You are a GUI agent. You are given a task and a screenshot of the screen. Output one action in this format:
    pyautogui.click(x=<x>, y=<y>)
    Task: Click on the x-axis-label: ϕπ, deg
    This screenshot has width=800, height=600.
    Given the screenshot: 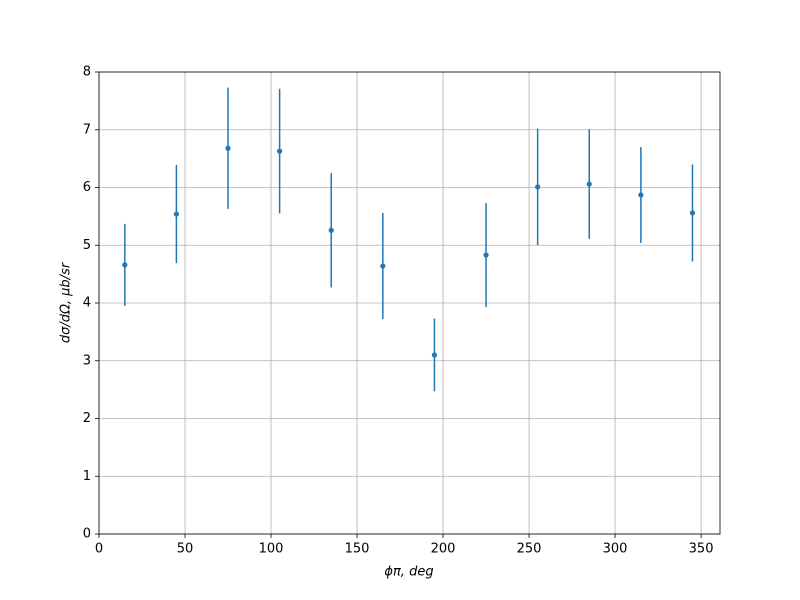 What is the action you would take?
    pyautogui.click(x=408, y=572)
    